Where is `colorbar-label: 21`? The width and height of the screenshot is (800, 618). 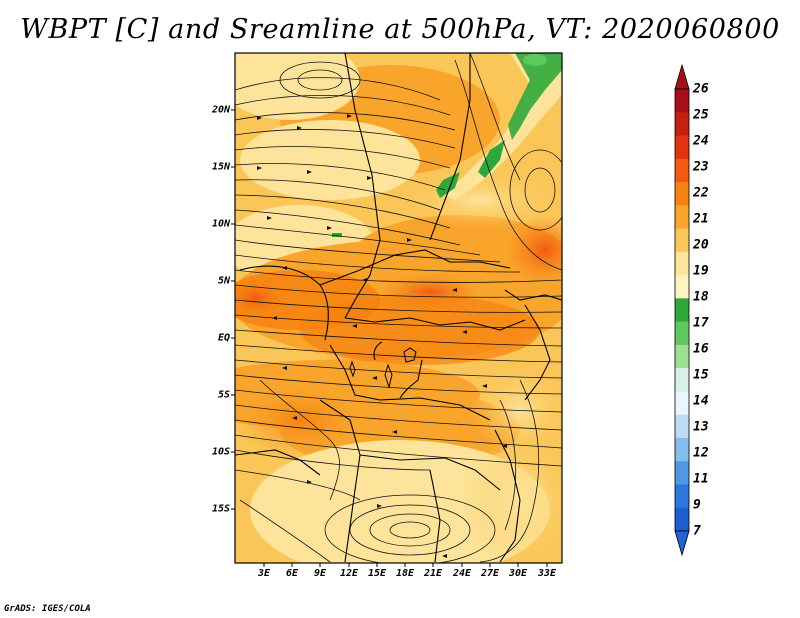
colorbar-label: 21 is located at coordinates (701, 219).